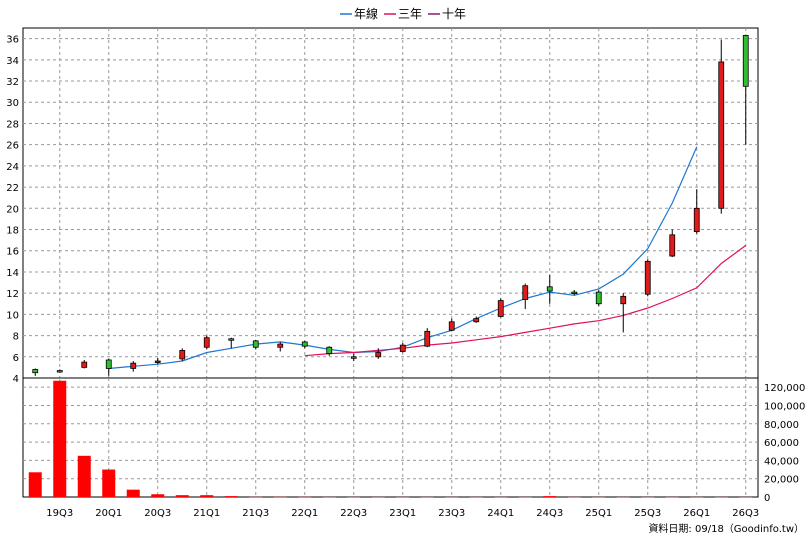  Describe the element at coordinates (784, 406) in the screenshot. I see `volume-tick-label: 100,000` at that location.